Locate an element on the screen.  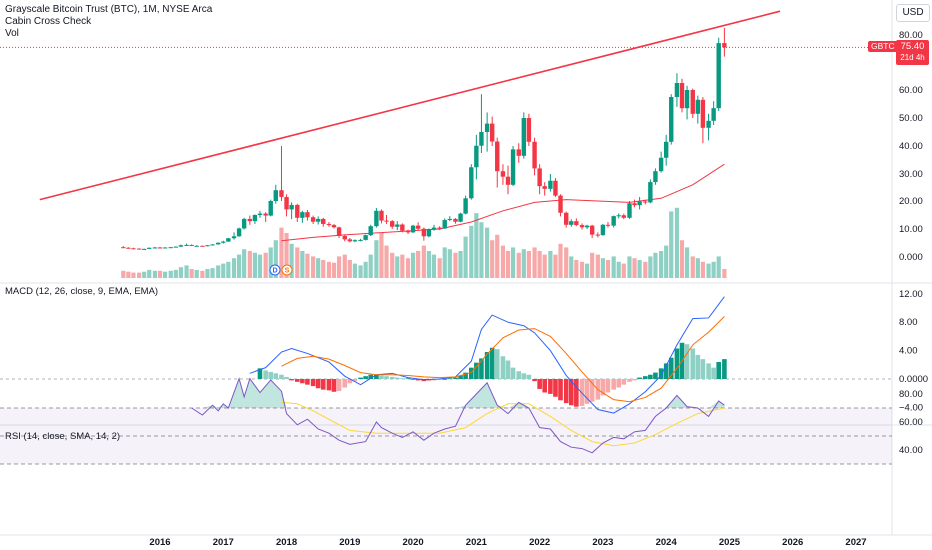
macd-axis-label: 4.00 is located at coordinates (908, 351).